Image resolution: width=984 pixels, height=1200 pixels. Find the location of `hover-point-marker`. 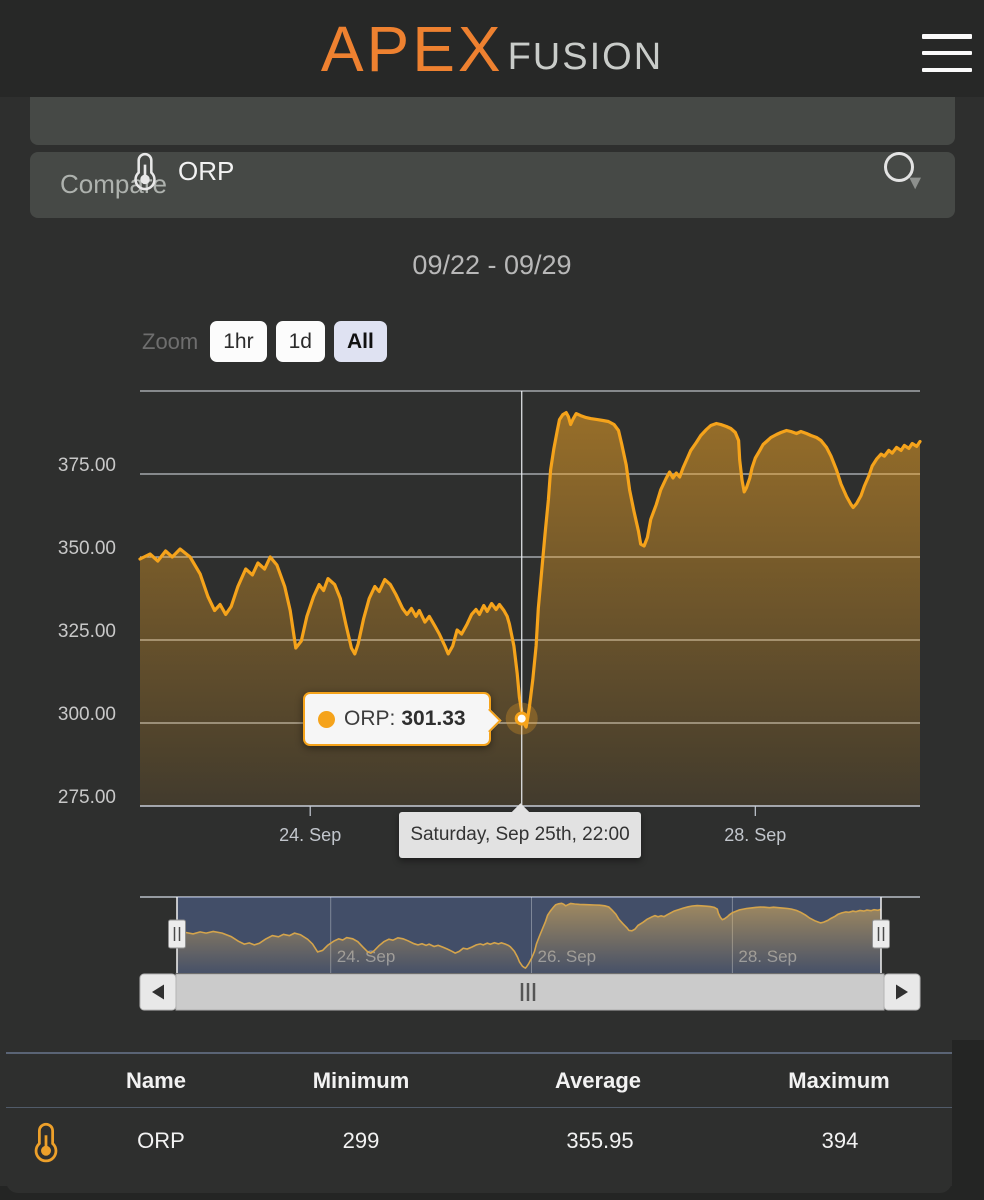

hover-point-marker is located at coordinates (521, 718).